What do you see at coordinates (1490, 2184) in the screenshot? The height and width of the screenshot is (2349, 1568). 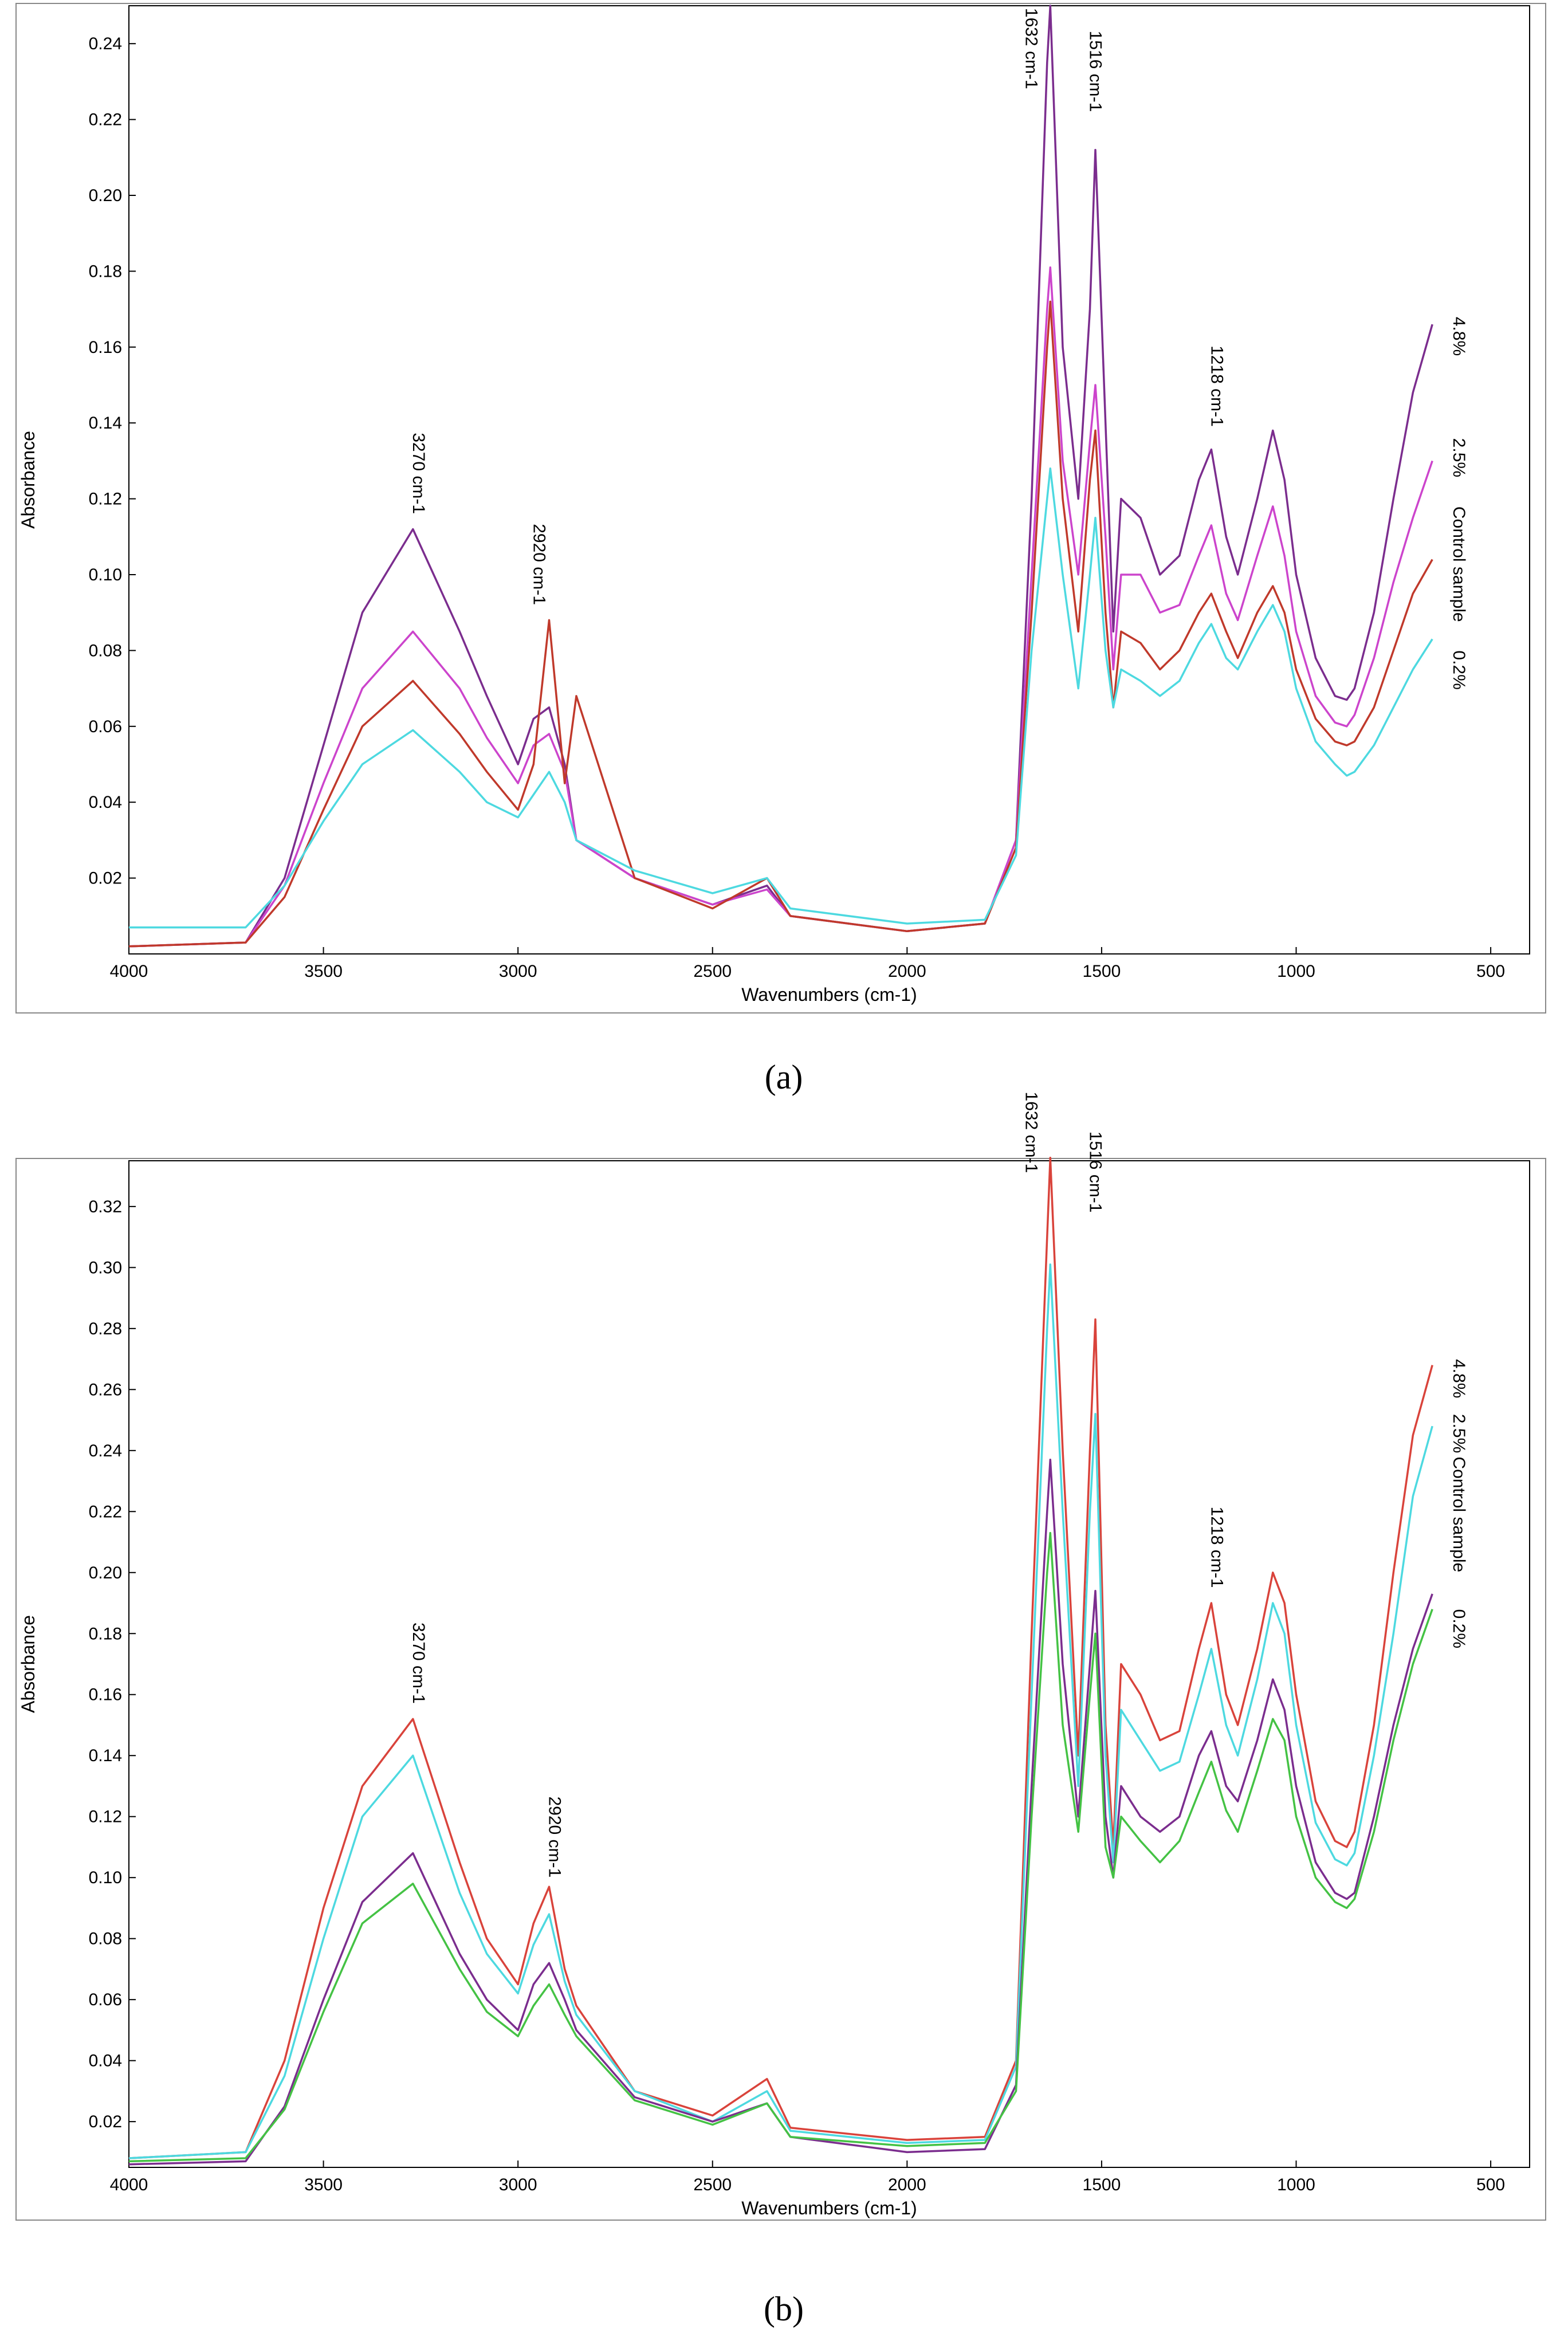 I see `panel-b-xtick-label: 500` at bounding box center [1490, 2184].